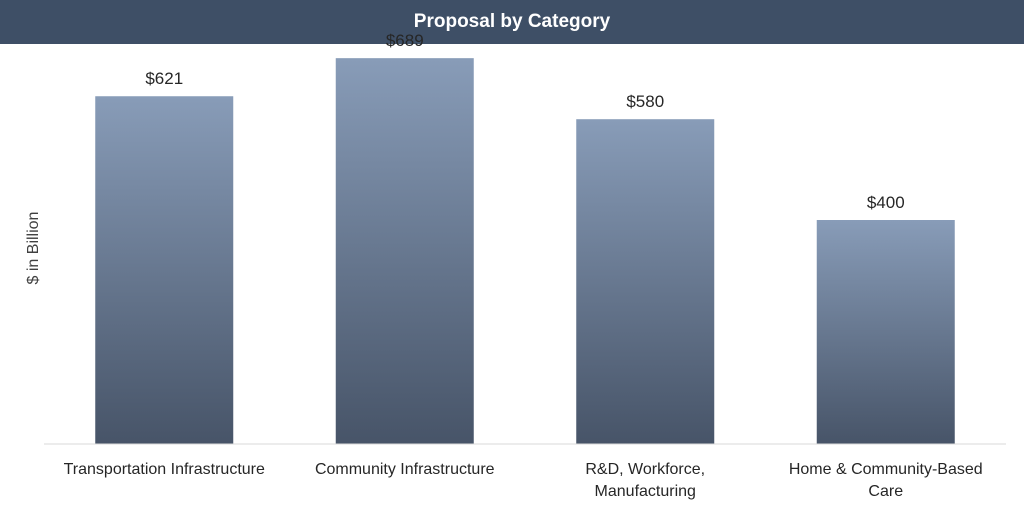 The width and height of the screenshot is (1024, 510). Describe the element at coordinates (645, 101) in the screenshot. I see `data-label-3: $580` at that location.